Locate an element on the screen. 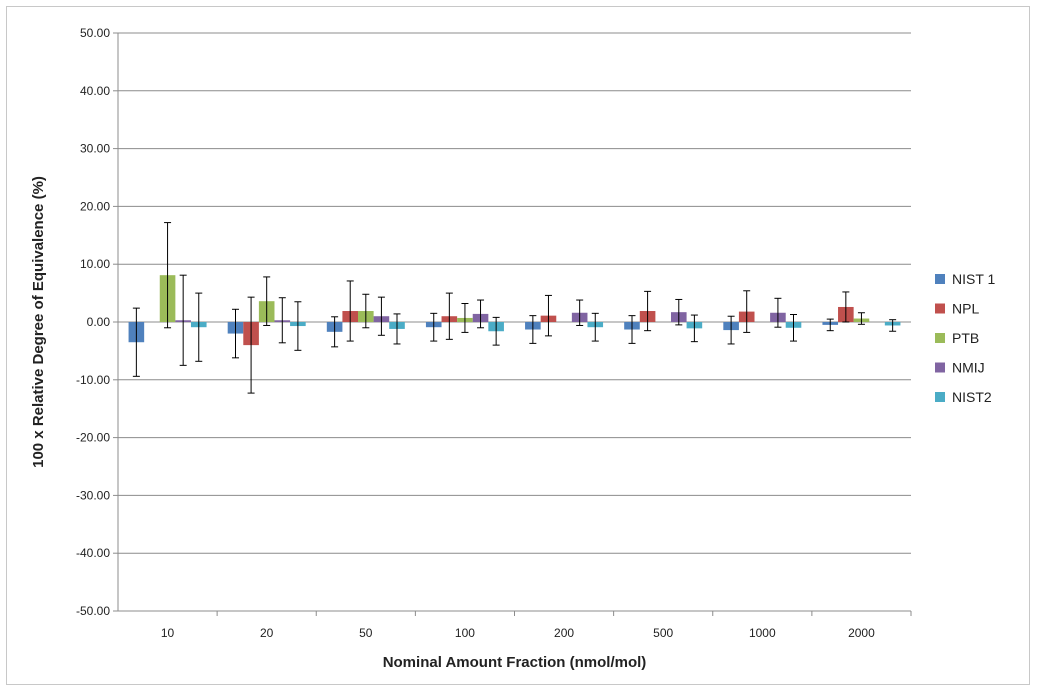 The height and width of the screenshot is (690, 1037). y-tick-label: -40.00 is located at coordinates (93, 553).